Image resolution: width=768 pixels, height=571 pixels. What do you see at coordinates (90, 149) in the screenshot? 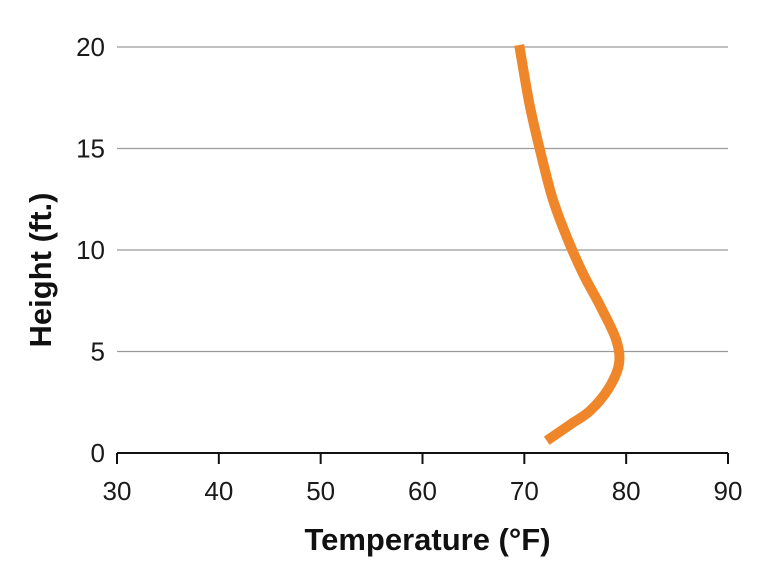
I see `y-tick-label: 15` at bounding box center [90, 149].